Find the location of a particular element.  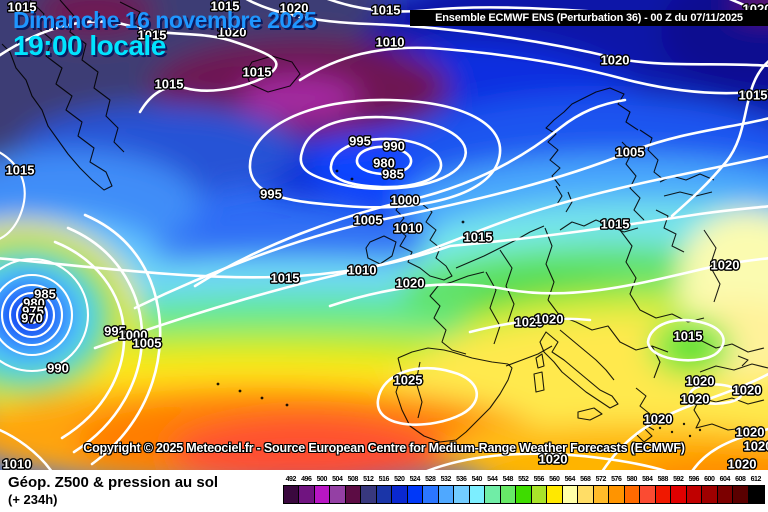

legend-value: 560 is located at coordinates (554, 479).